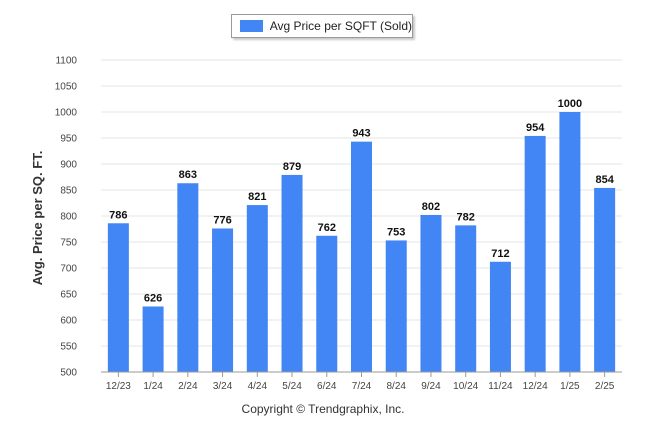  What do you see at coordinates (223, 386) in the screenshot?
I see `x-tick-label: 3/24` at bounding box center [223, 386].